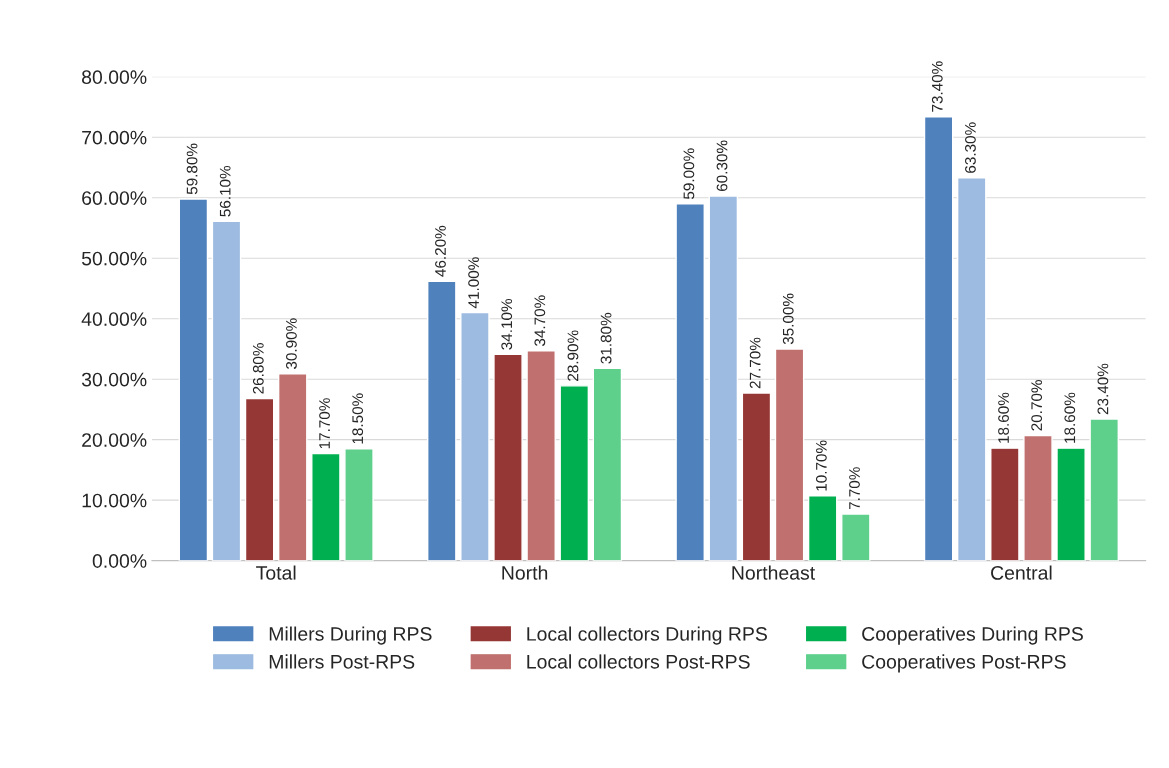 The width and height of the screenshot is (1169, 768). Describe the element at coordinates (1037, 405) in the screenshot. I see `data-label: 20.70%` at that location.